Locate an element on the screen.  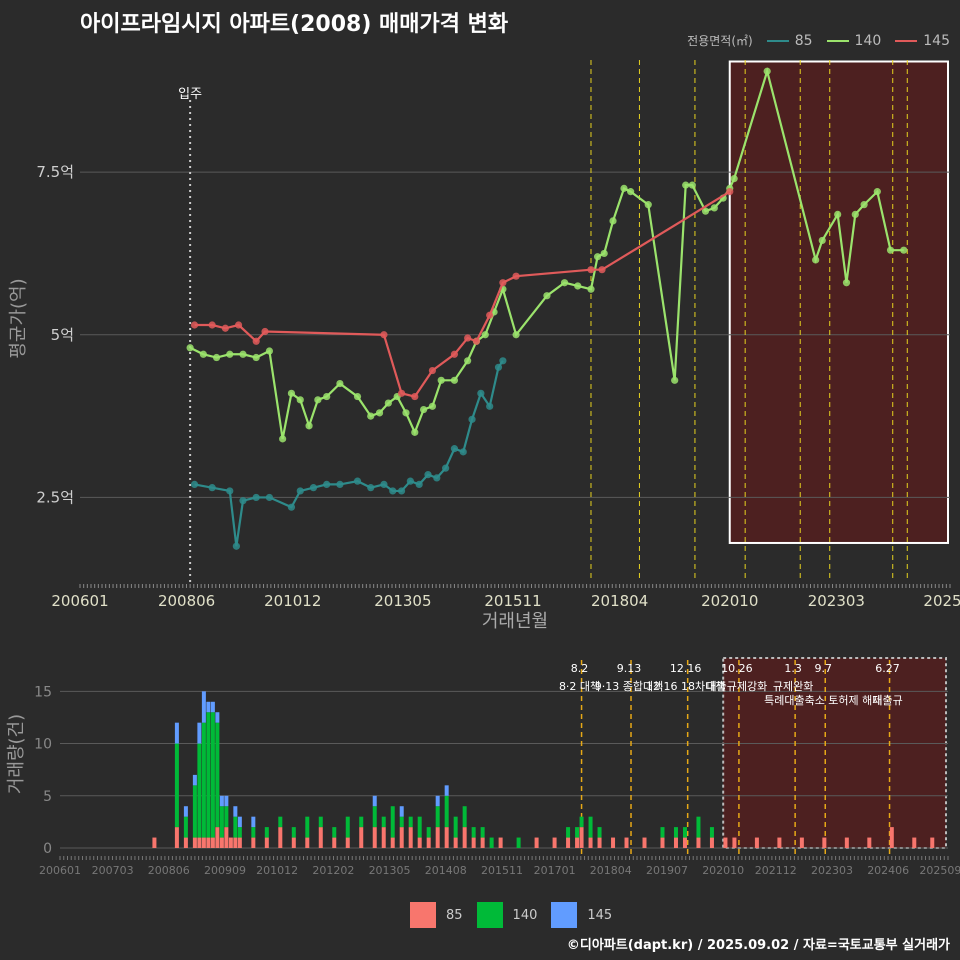
y-tick-label: 0 is located at coordinates (47, 849).